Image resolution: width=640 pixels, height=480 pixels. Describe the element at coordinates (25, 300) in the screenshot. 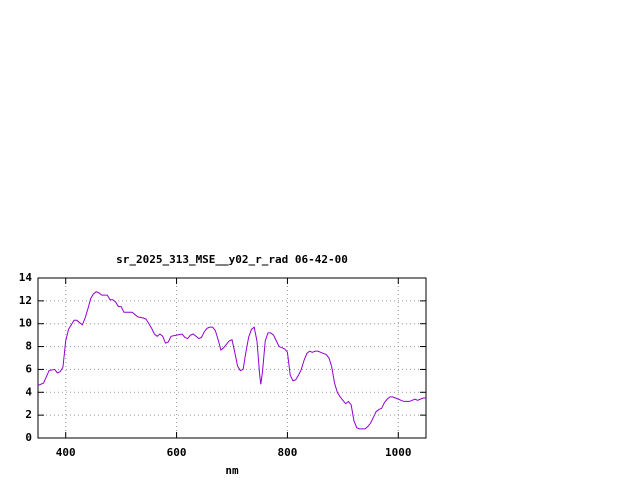

I see `y-tick-label: 12` at that location.